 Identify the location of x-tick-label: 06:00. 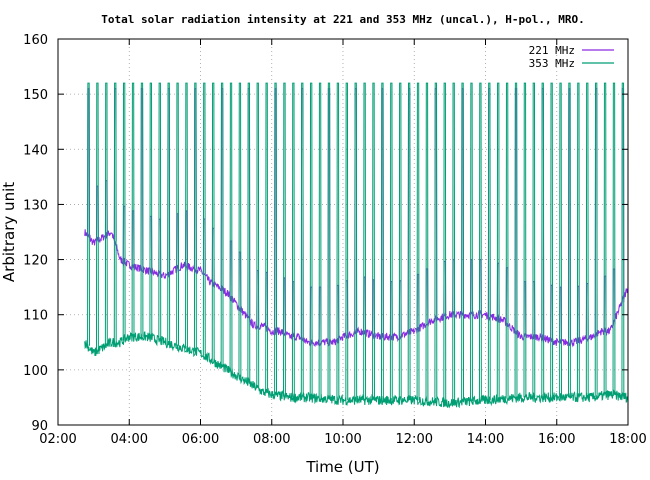
(200, 439).